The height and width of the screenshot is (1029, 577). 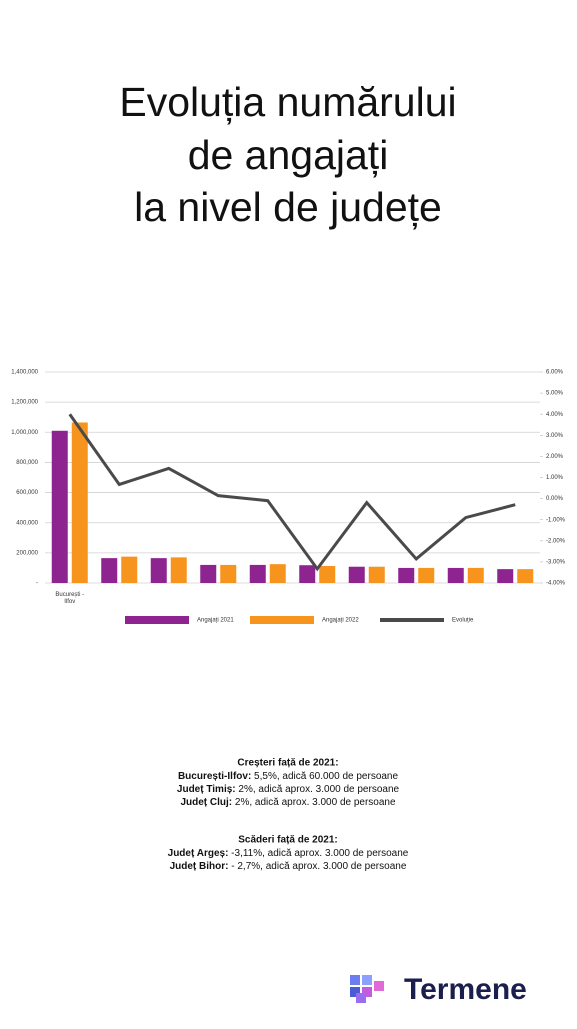 I want to click on y2-tick-label: 1.00%, so click(x=555, y=478).